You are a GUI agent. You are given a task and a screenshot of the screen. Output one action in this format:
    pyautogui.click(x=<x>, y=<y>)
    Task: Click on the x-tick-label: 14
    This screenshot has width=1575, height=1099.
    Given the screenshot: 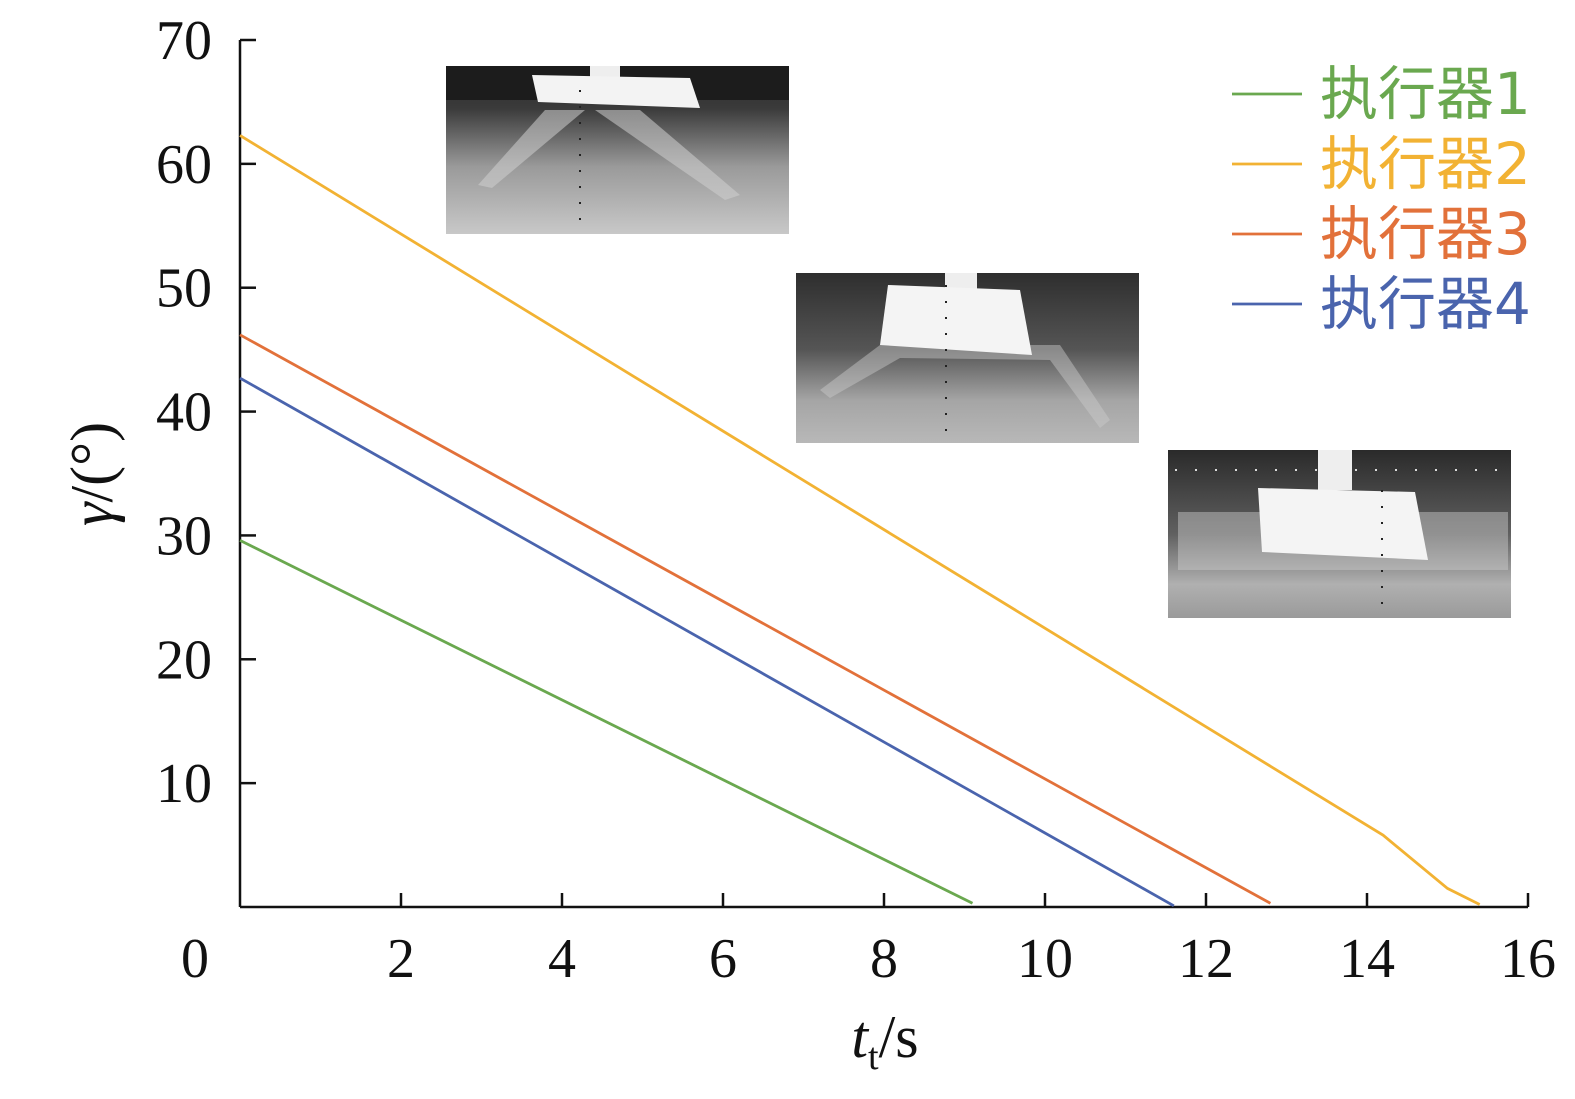 What is the action you would take?
    pyautogui.click(x=1367, y=959)
    